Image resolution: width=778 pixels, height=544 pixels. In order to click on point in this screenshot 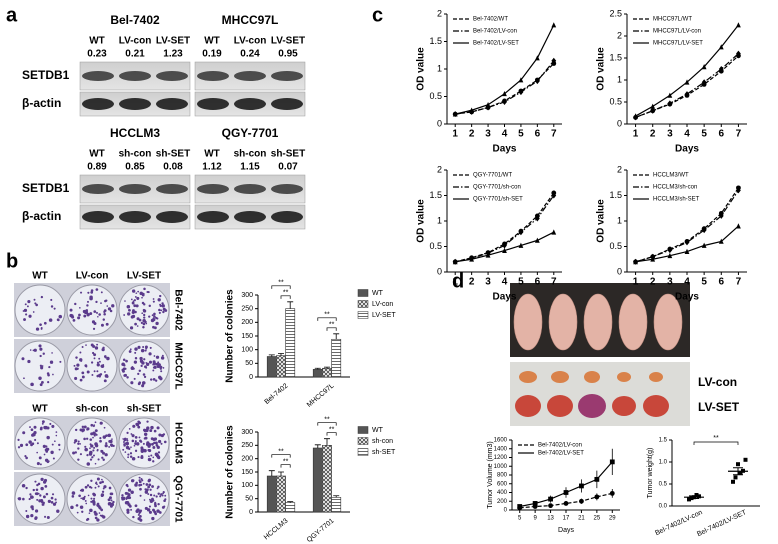, I will do `click(733, 481)`.